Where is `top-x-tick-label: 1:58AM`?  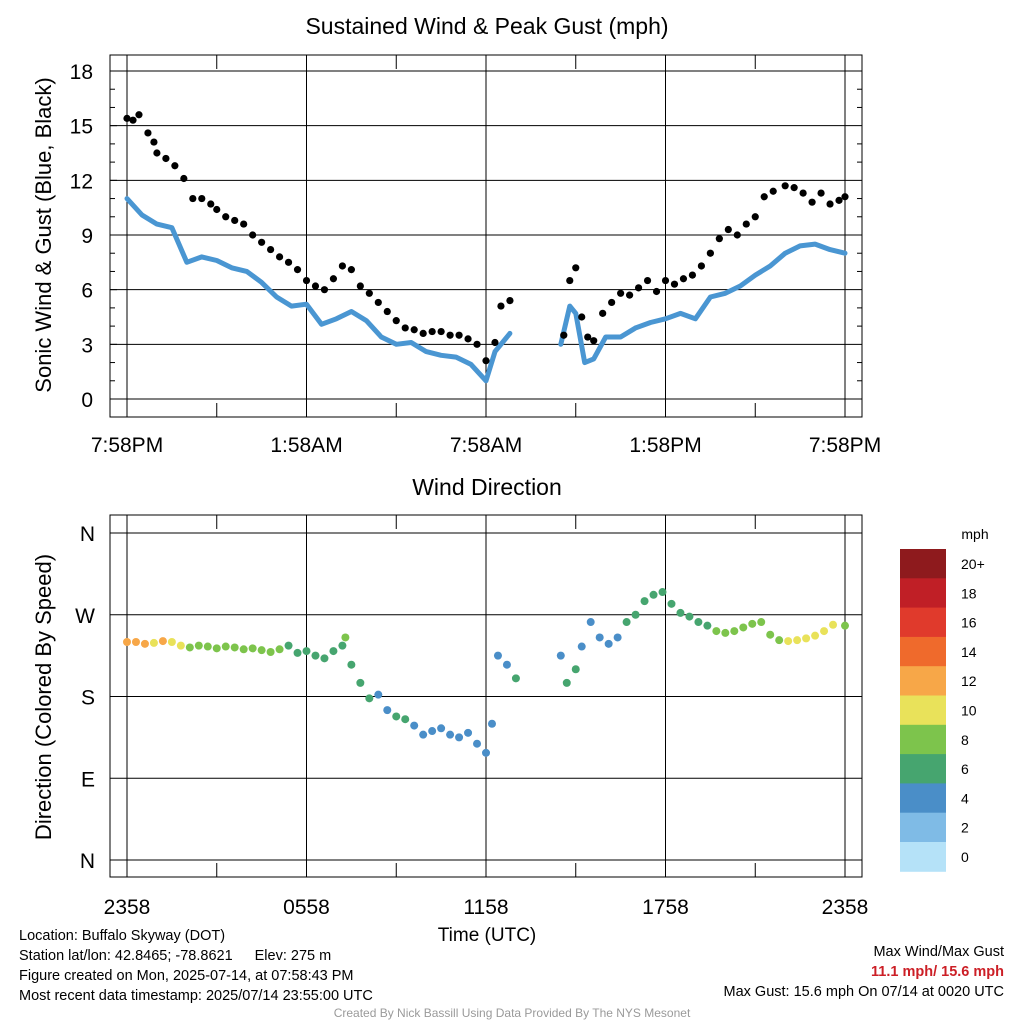
top-x-tick-label: 1:58AM is located at coordinates (306, 445).